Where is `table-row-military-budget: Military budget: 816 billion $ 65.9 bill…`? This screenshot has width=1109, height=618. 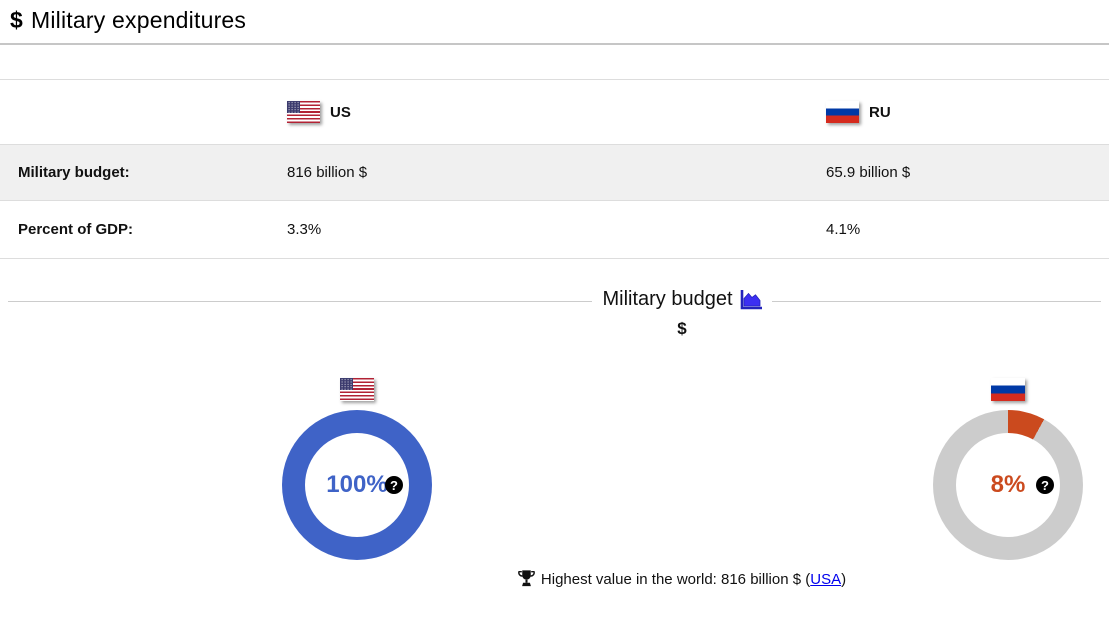 table-row-military-budget: Military budget: 816 billion $ 65.9 bill… is located at coordinates (554, 172).